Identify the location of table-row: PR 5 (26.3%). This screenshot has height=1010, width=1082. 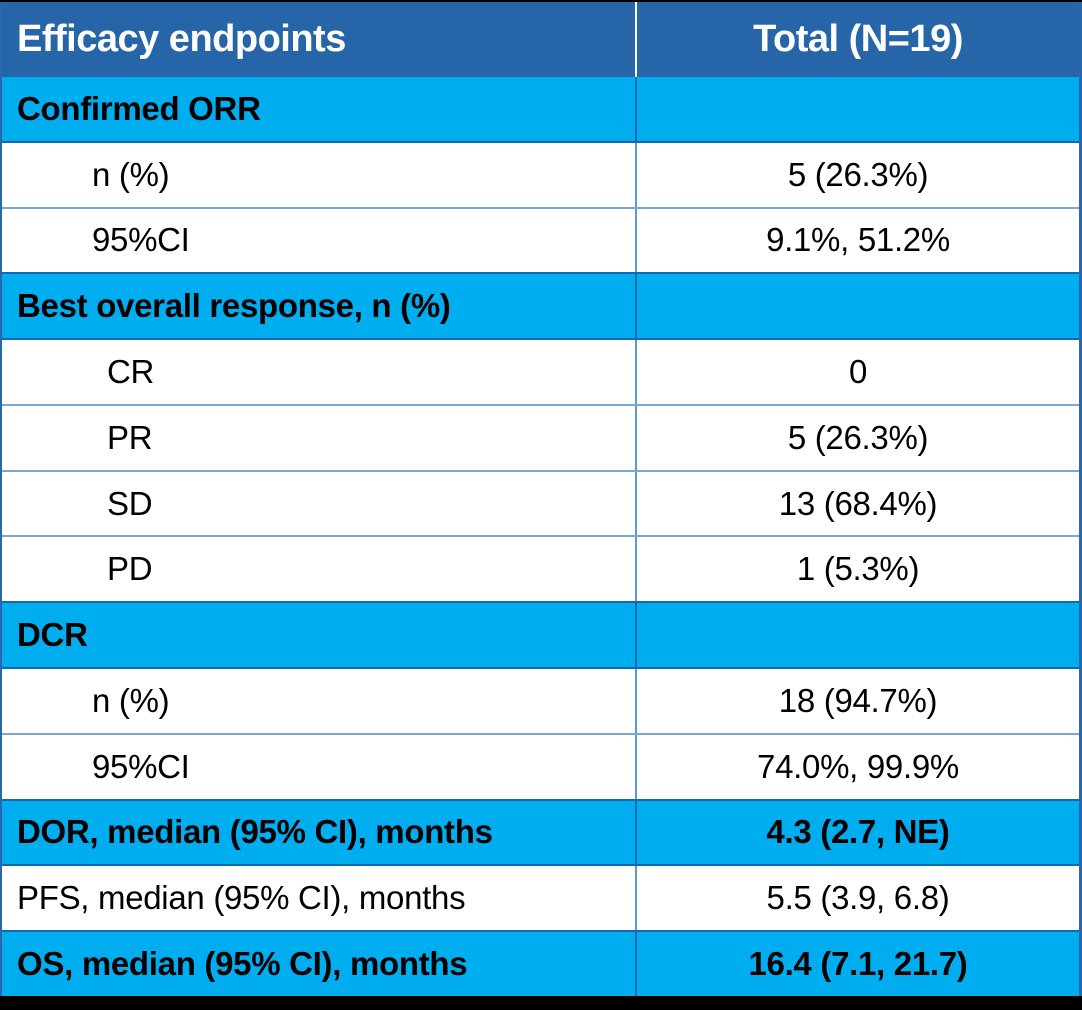
(540, 436).